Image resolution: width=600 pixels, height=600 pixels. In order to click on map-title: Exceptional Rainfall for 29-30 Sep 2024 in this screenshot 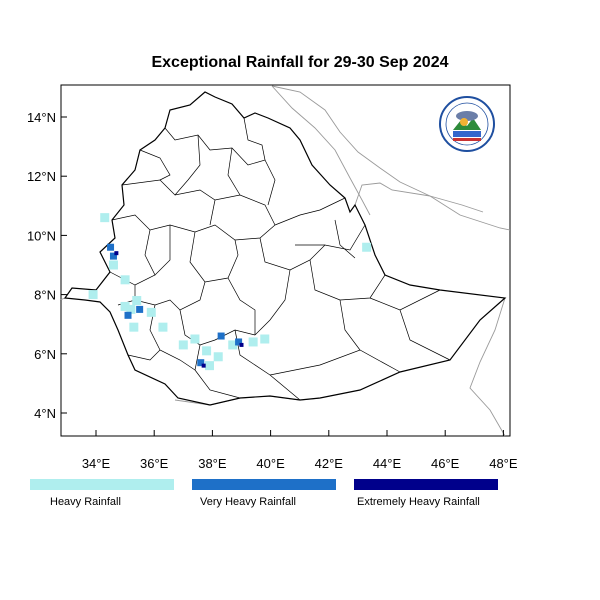, I will do `click(300, 62)`.